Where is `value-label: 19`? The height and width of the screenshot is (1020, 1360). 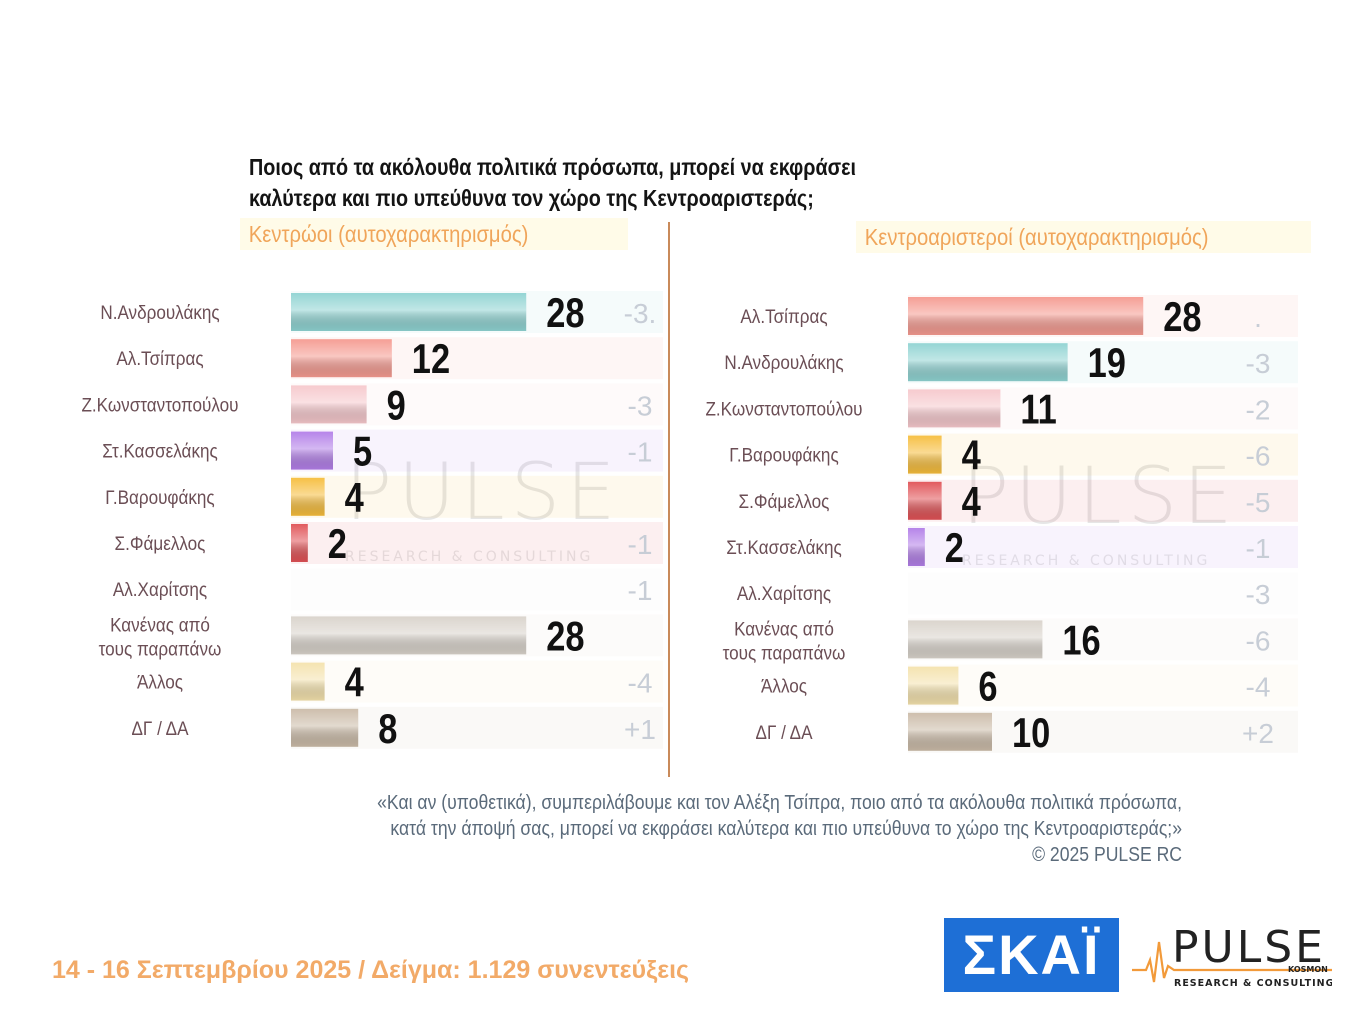 value-label: 19 is located at coordinates (1107, 363).